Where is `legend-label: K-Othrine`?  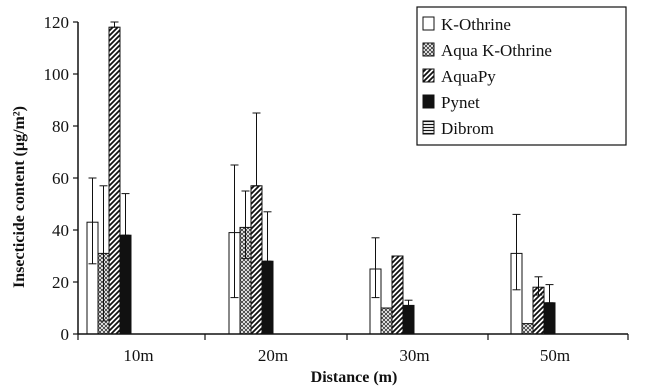
legend-label: K-Othrine is located at coordinates (476, 24).